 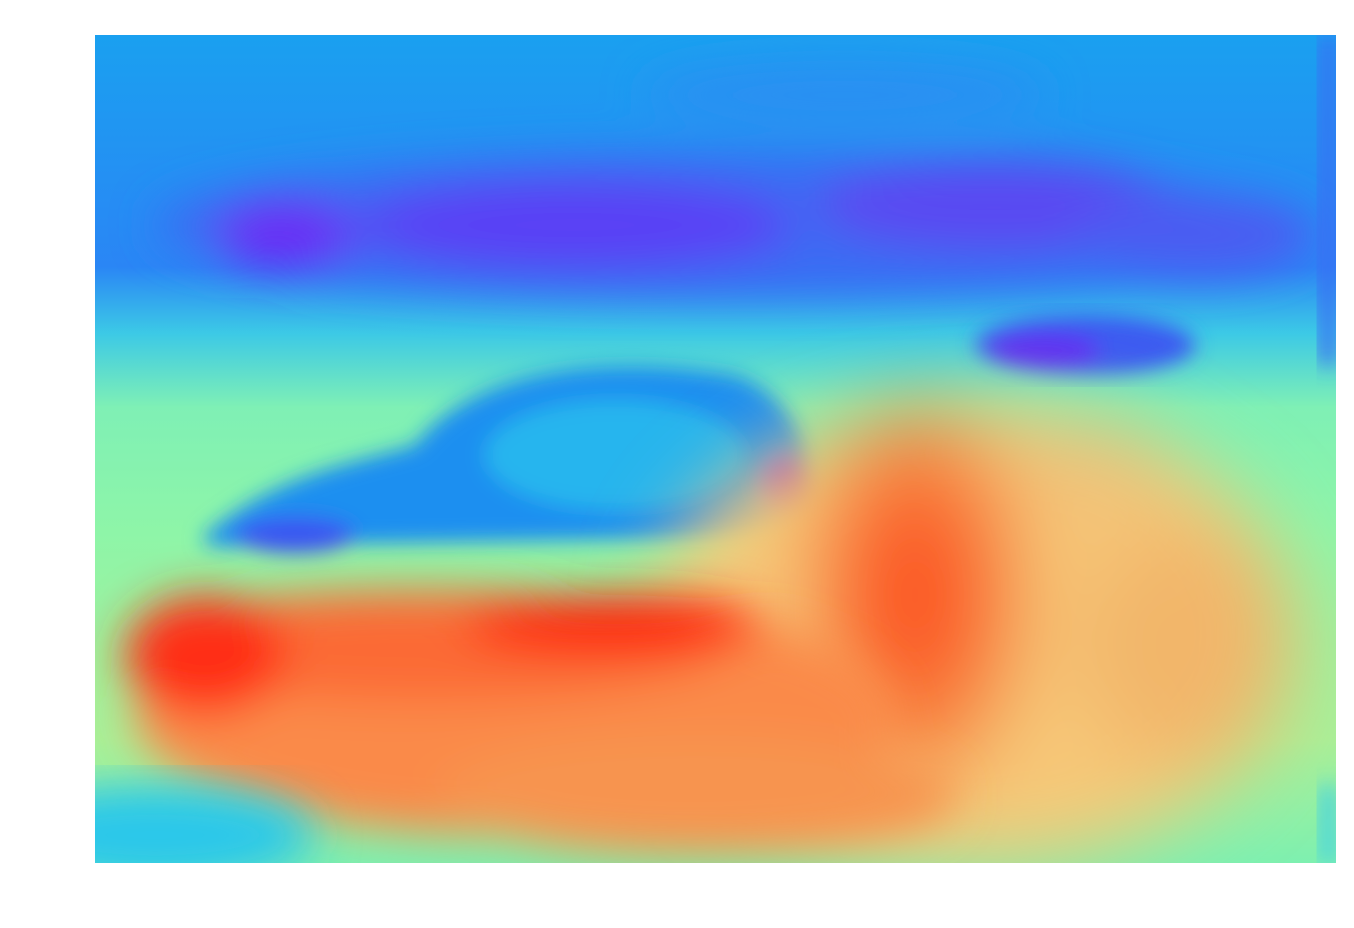 I want to click on lower-left-cool-region, so click(x=205, y=824).